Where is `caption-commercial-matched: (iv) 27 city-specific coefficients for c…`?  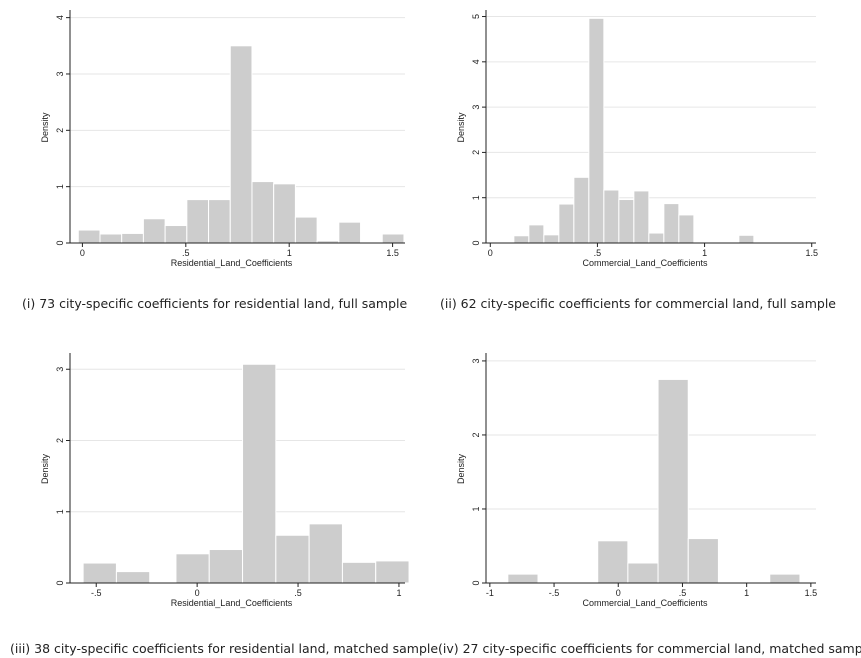 caption-commercial-matched: (iv) 27 city-specific coefficients for c… is located at coordinates (649, 648).